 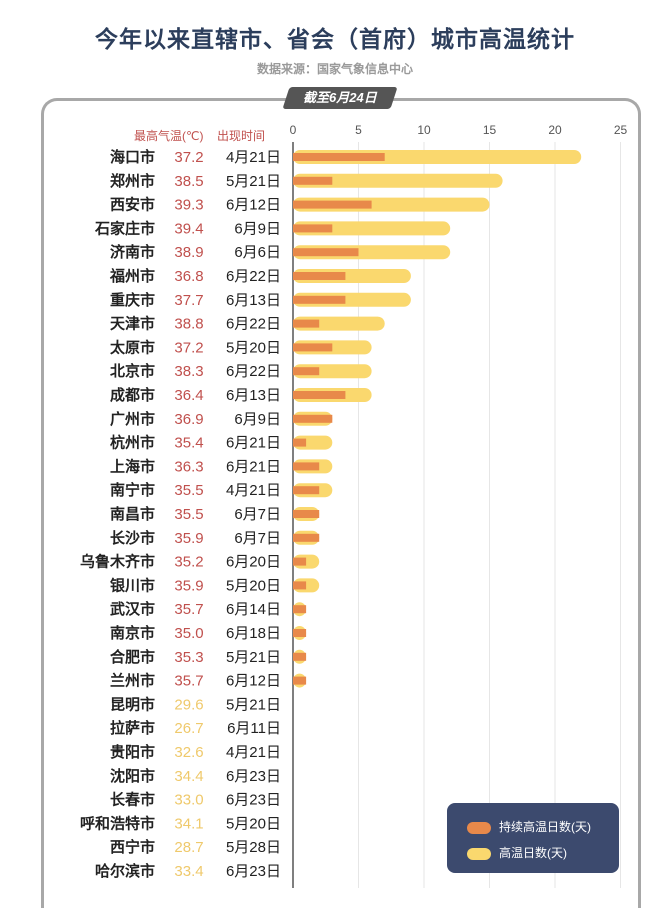 I want to click on city-label: 昆明市, so click(x=132, y=704).